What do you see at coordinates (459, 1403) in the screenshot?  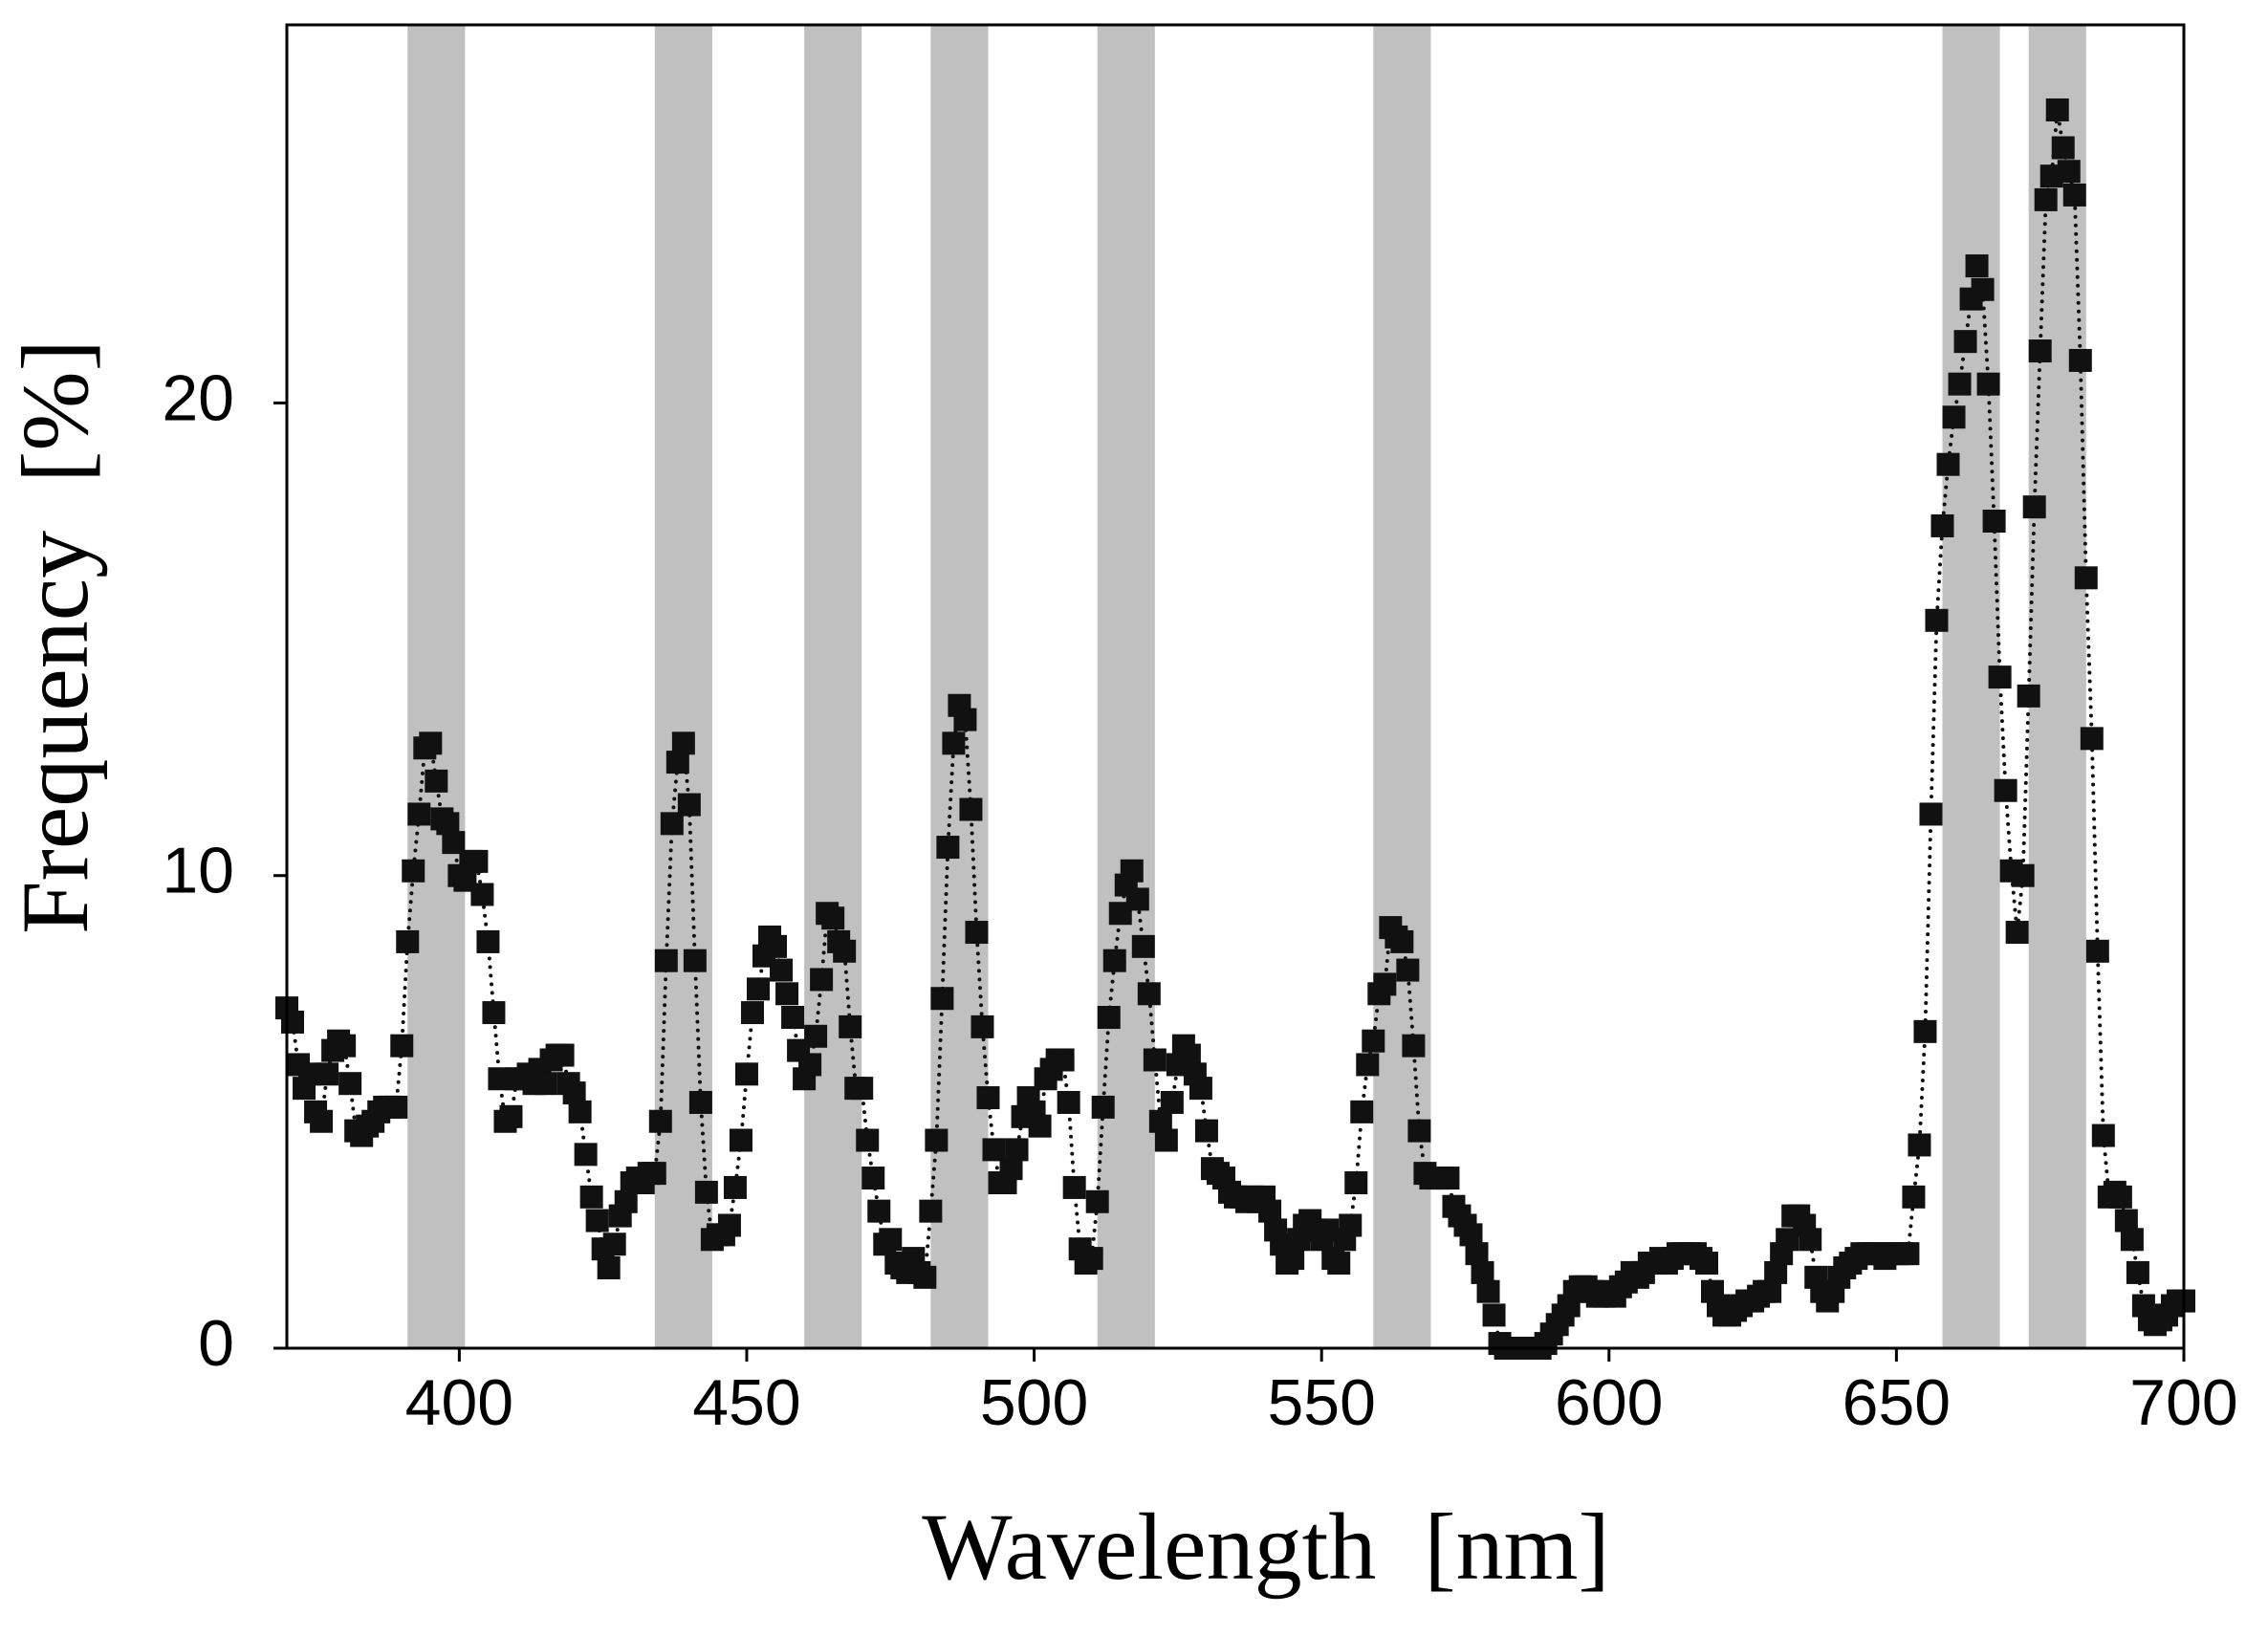 I see `x-tick-label: 400` at bounding box center [459, 1403].